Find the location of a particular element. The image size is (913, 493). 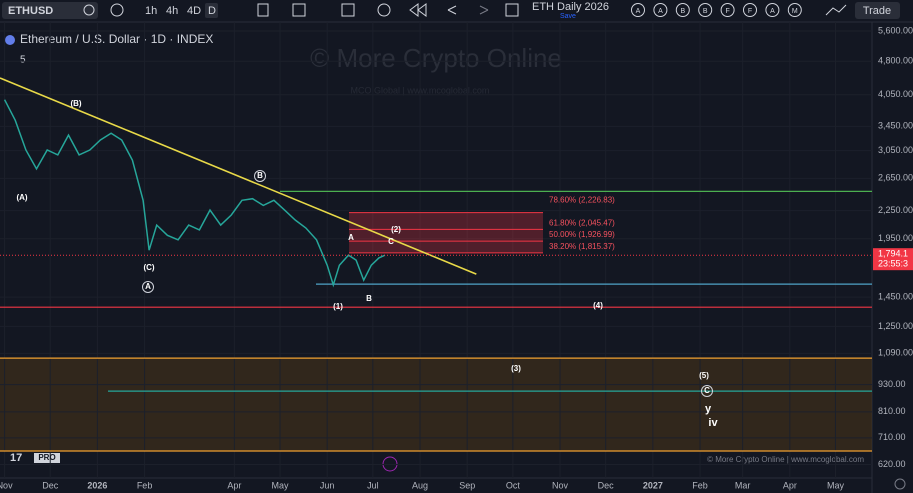

x-tick-label: Mar is located at coordinates (743, 485).